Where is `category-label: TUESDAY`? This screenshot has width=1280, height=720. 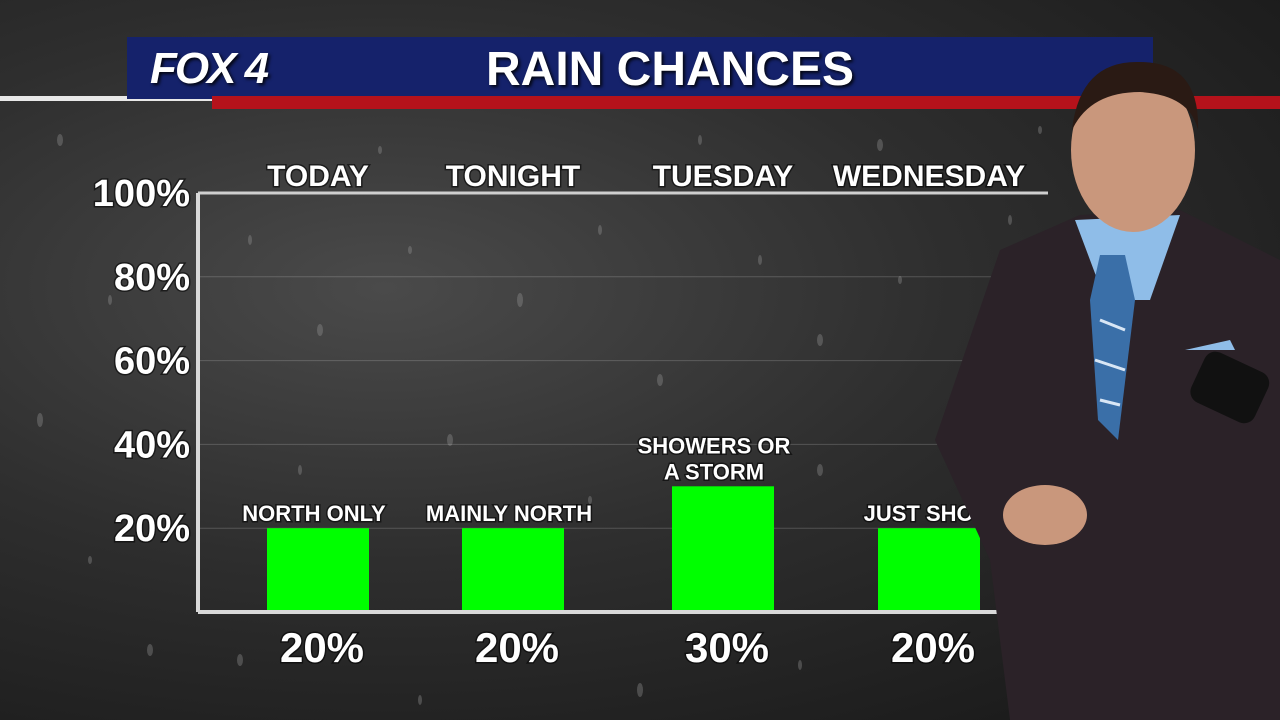
category-label: TUESDAY is located at coordinates (723, 176).